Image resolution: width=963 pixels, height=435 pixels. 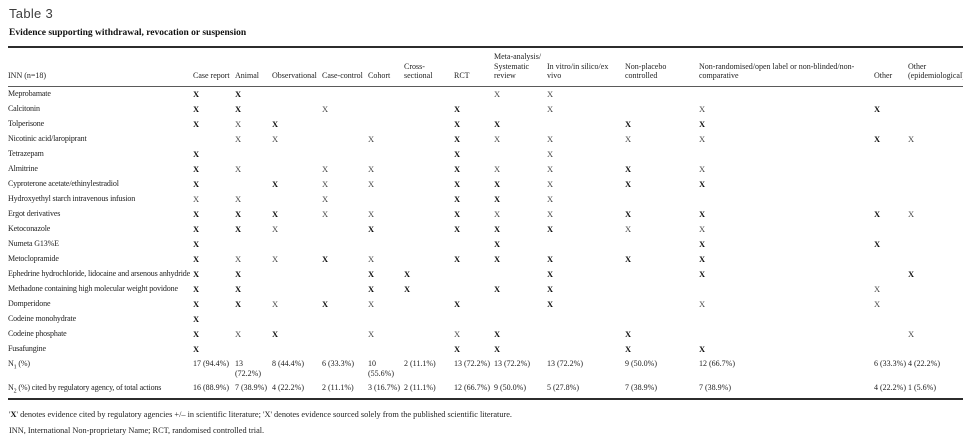 I want to click on inn-cell: Numeta G13%E, so click(x=33, y=243).